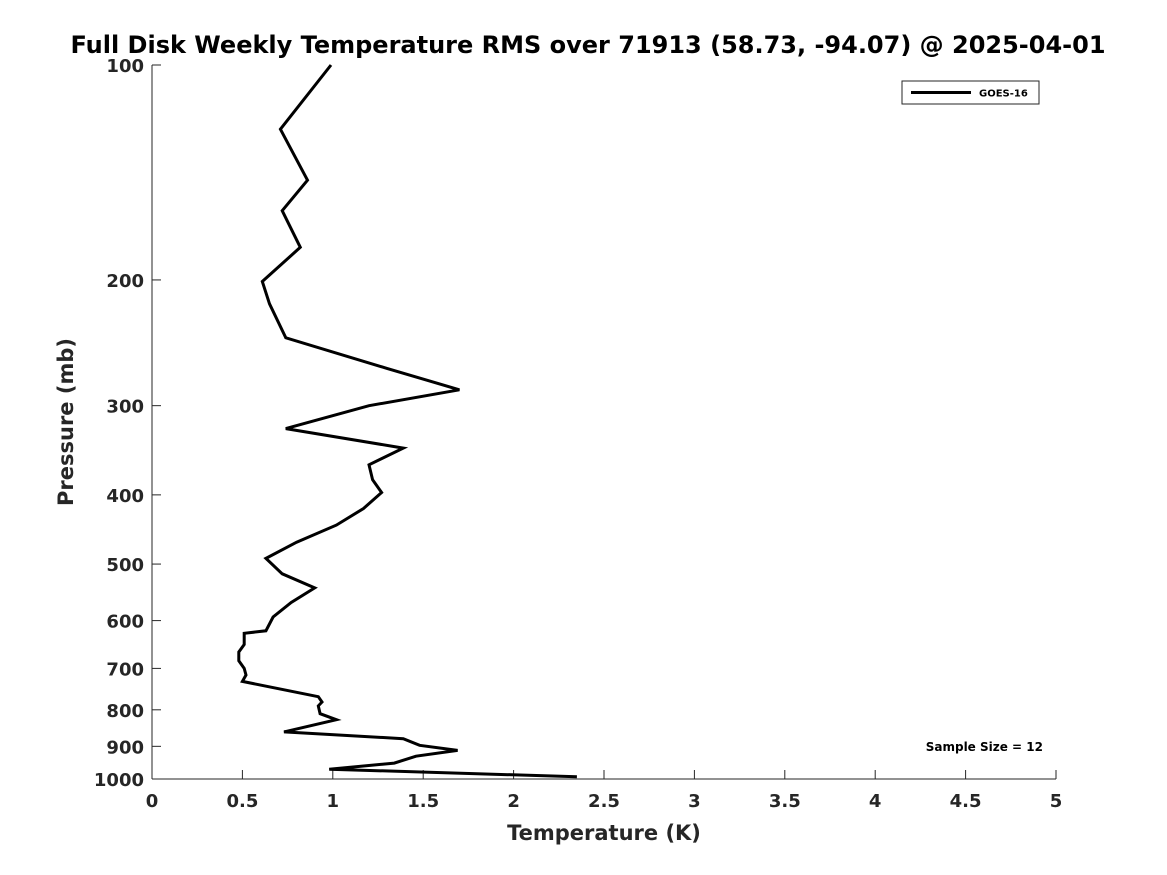  I want to click on sample-size-annotation: Sample Size = 12, so click(984, 747).